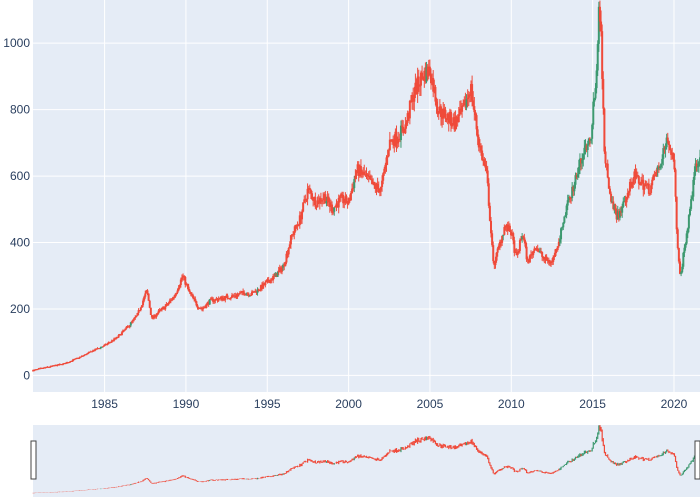 The image size is (700, 500). I want to click on y-axis-ticks: 0 200 400 600 800 1000, so click(16, 209).